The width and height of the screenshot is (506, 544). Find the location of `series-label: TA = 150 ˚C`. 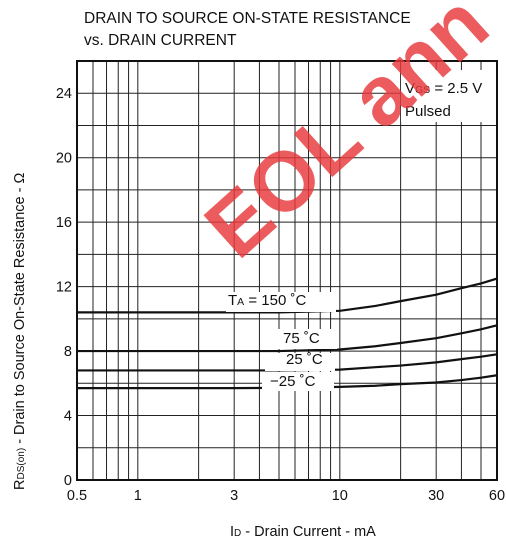

series-label: TA = 150 ˚C is located at coordinates (267, 300).